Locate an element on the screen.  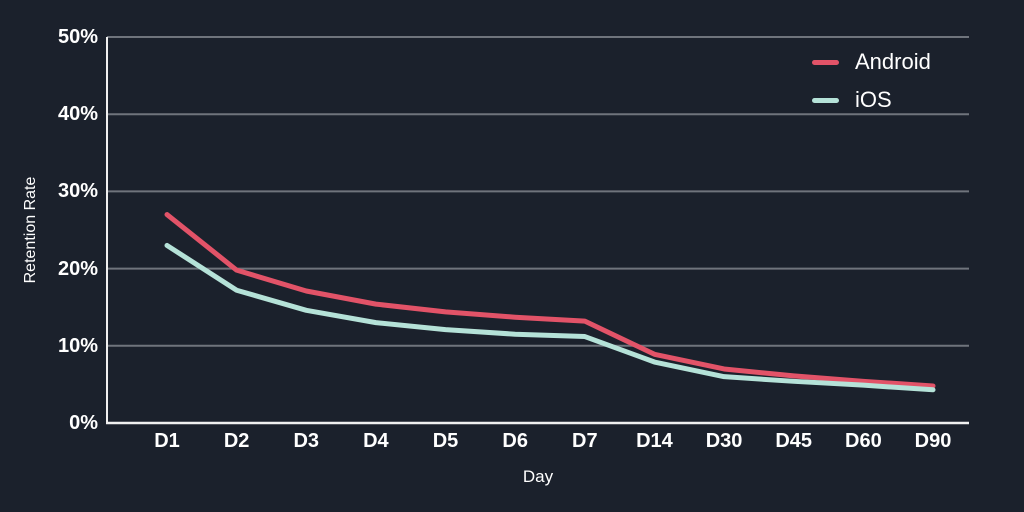
ios-series-swatch is located at coordinates (825, 100).